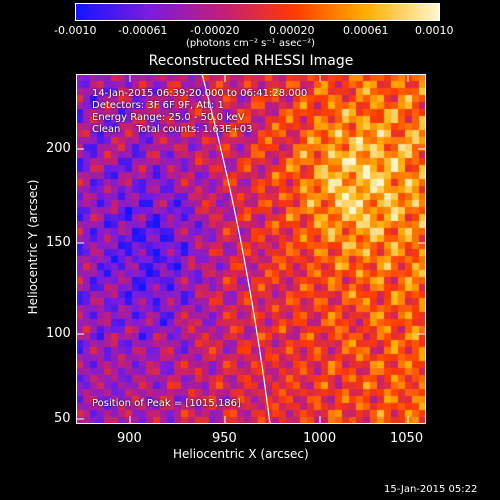  Describe the element at coordinates (434, 30) in the screenshot. I see `colorbar-tick-6: 0.0010` at that location.